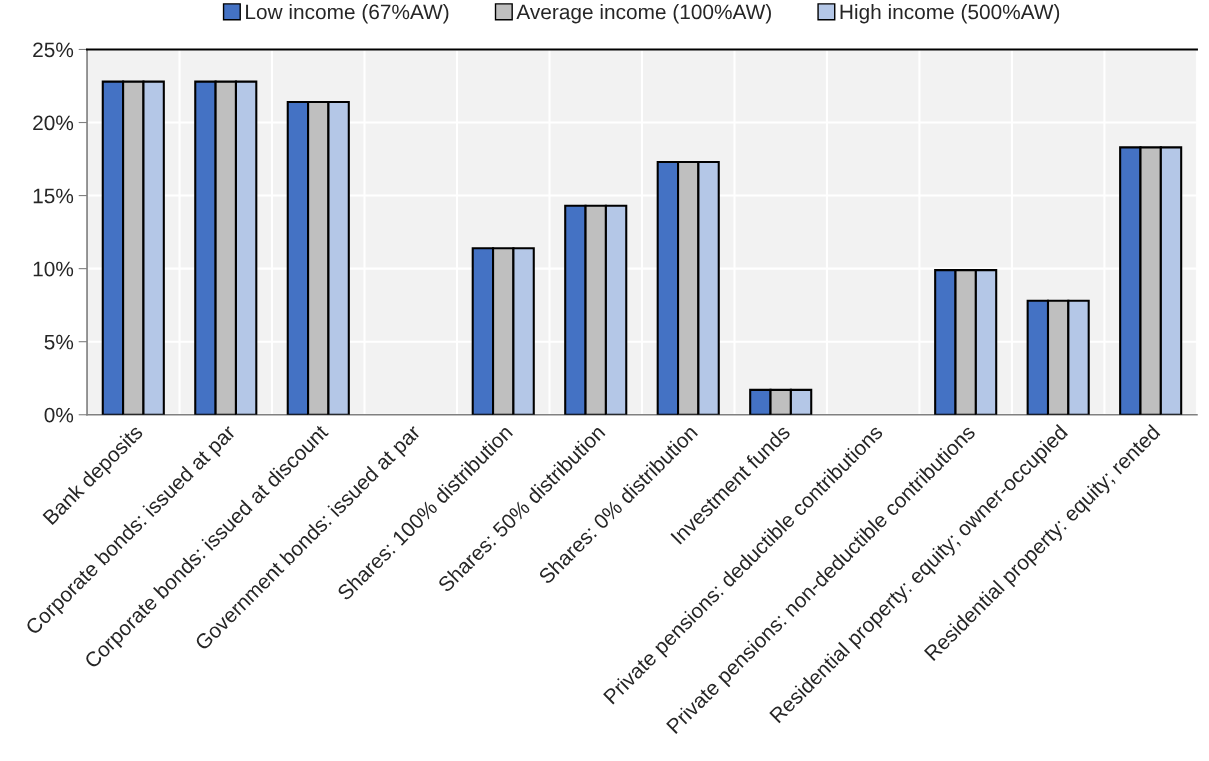 This screenshot has height=761, width=1209. Describe the element at coordinates (950, 13) in the screenshot. I see `legend-label: High income (500%AW)` at that location.